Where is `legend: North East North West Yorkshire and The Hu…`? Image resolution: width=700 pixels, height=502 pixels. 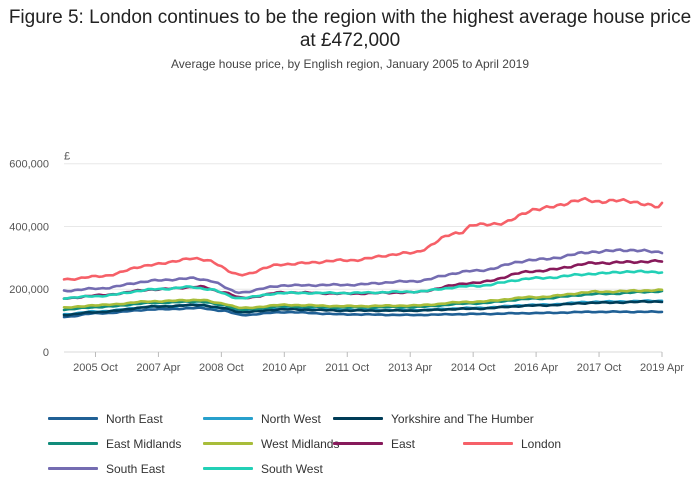 legend: North East North West Yorkshire and The Hu… is located at coordinates (368, 443).